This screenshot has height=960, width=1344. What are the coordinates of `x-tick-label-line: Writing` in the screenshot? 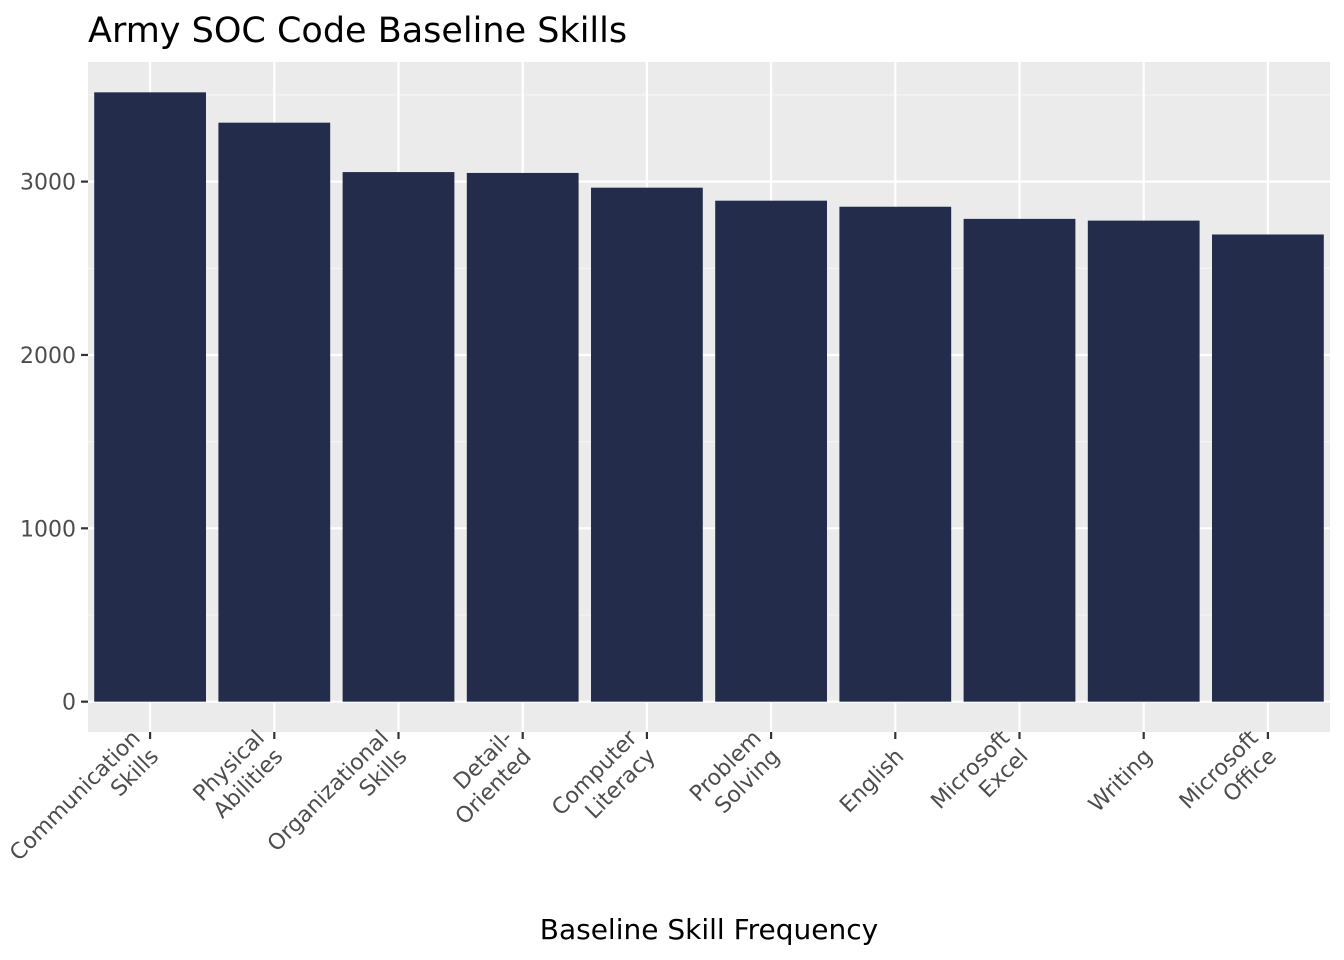 It's located at (1120, 780).